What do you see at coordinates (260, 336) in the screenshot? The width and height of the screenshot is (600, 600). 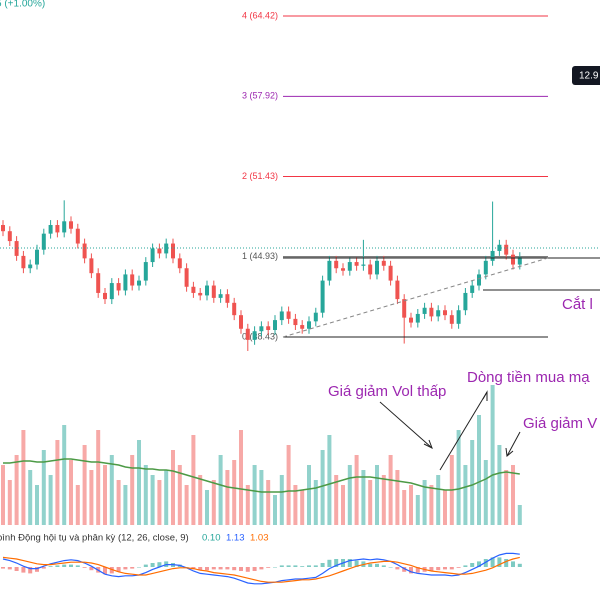 I see `fib-label: 0 (38.43)` at bounding box center [260, 336].